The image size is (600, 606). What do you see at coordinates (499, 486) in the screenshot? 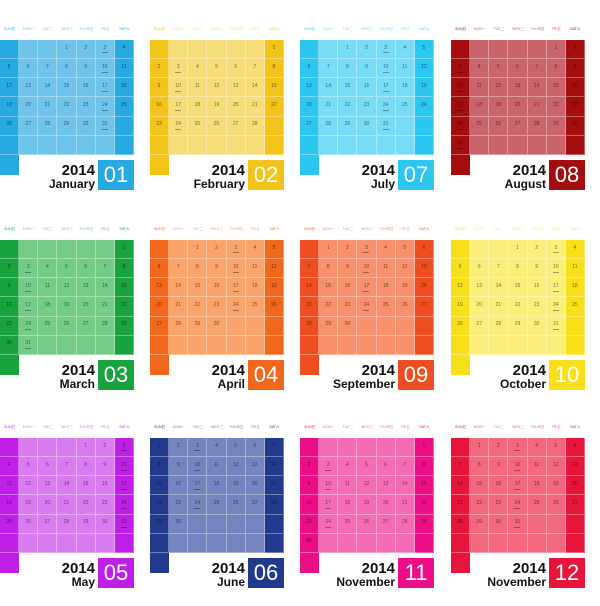
I see `date-cell: 16` at bounding box center [499, 486].